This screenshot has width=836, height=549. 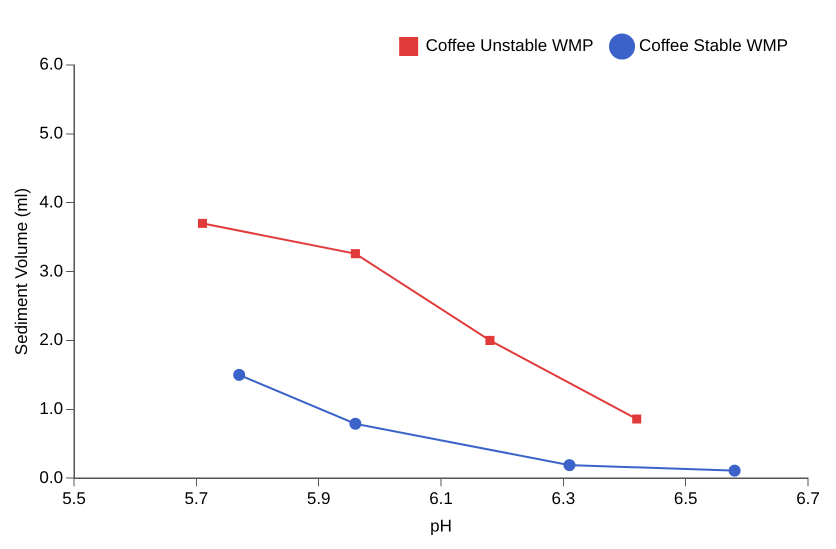 I want to click on y-axis-title: Sediment Volume (ml), so click(x=21, y=272).